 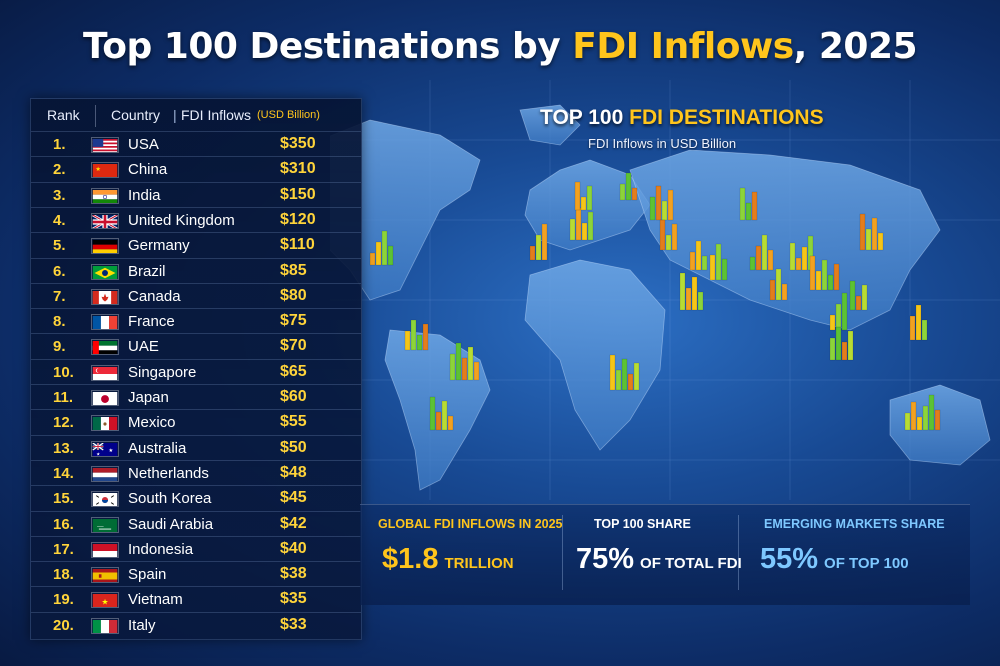 What do you see at coordinates (298, 219) in the screenshot?
I see `row-value: $120` at bounding box center [298, 219].